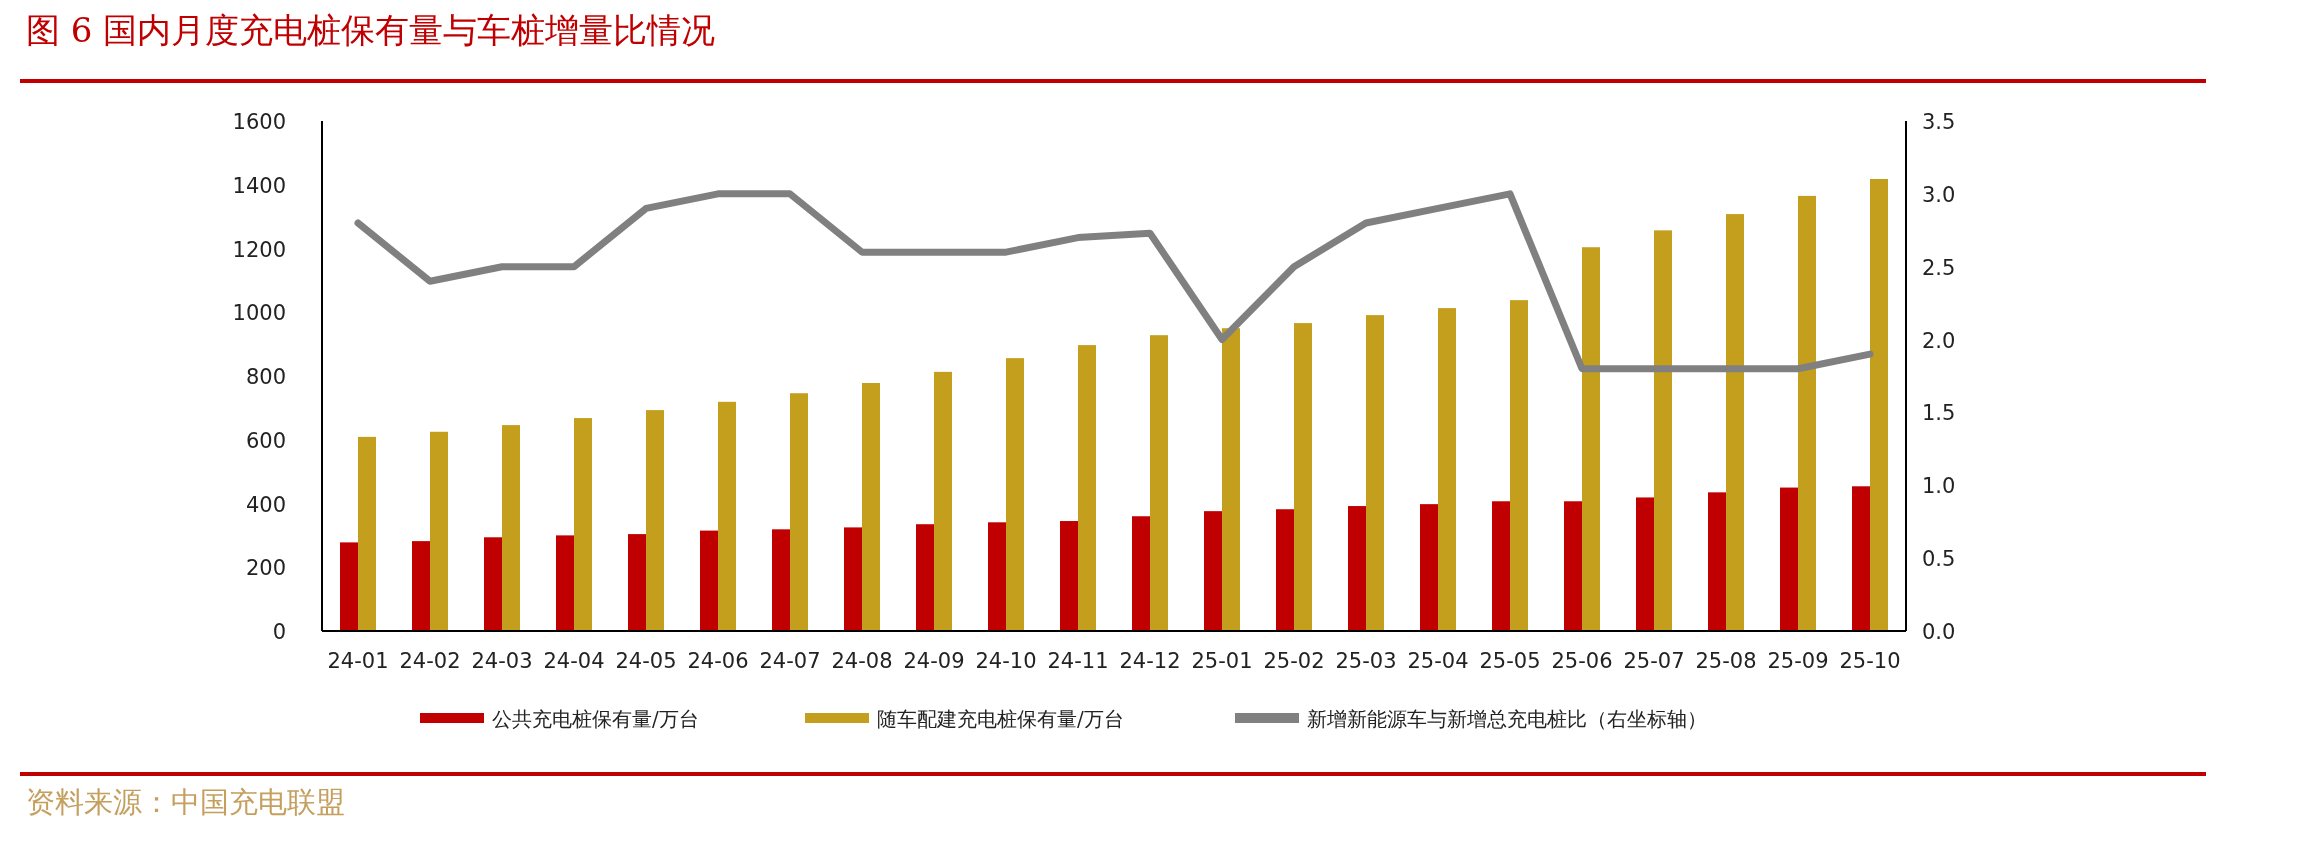 The image size is (2306, 841). Describe the element at coordinates (1939, 559) in the screenshot. I see `y2-tick-label: 0.5` at that location.